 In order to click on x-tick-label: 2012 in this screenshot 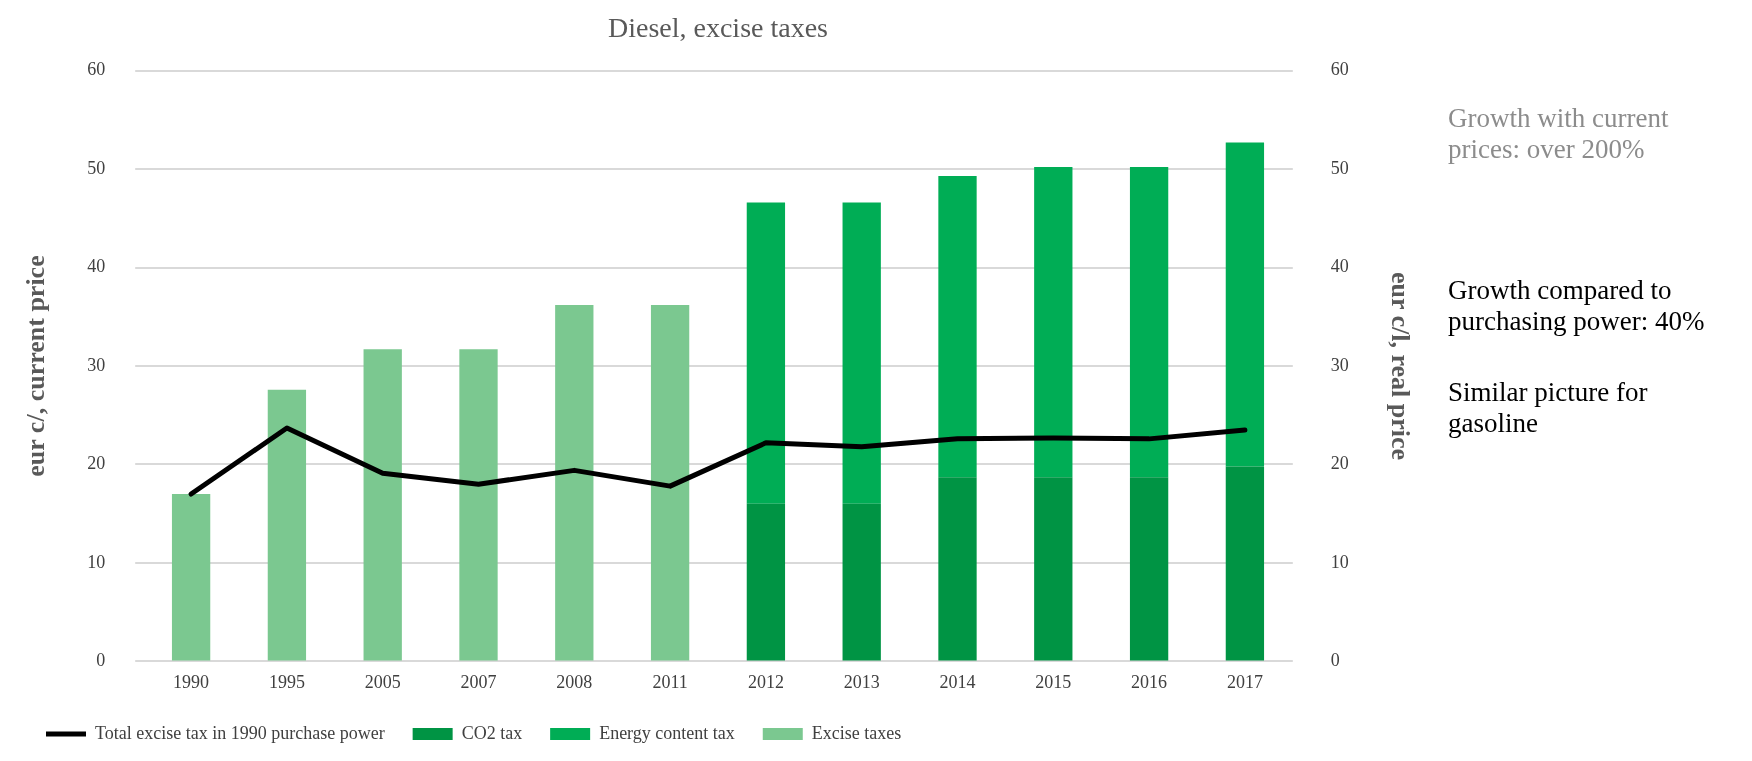, I will do `click(765, 681)`.